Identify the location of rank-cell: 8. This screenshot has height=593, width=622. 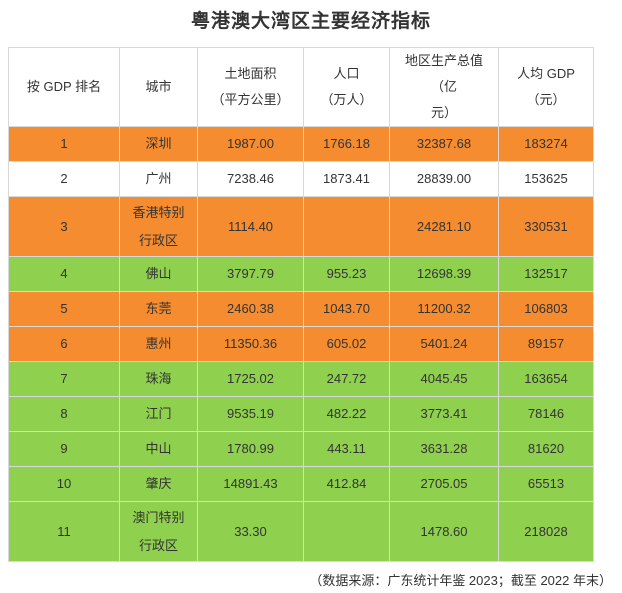
(64, 414).